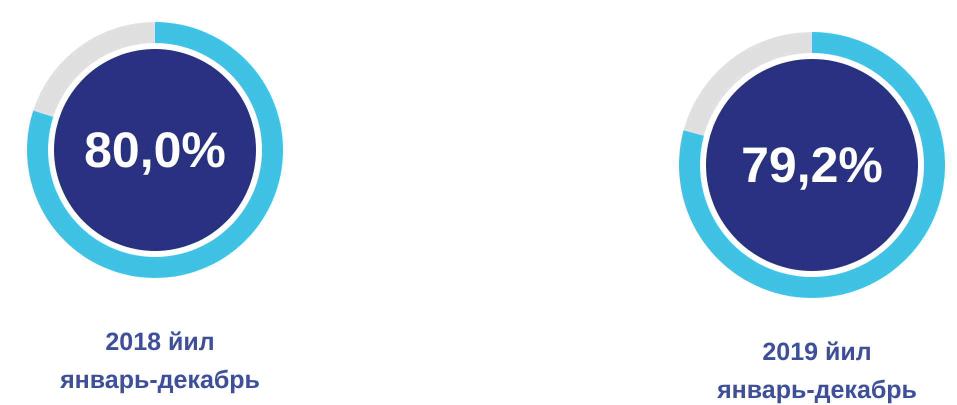  Describe the element at coordinates (155, 150) in the screenshot. I see `text: 80,0%` at that location.